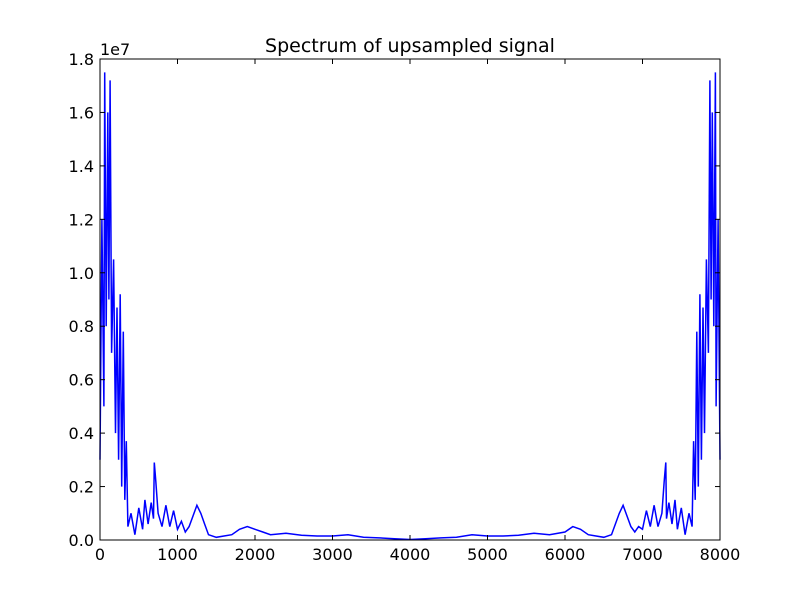 Image resolution: width=800 pixels, height=600 pixels. Describe the element at coordinates (115, 49) in the screenshot. I see `y-offset-label: 1e7` at that location.